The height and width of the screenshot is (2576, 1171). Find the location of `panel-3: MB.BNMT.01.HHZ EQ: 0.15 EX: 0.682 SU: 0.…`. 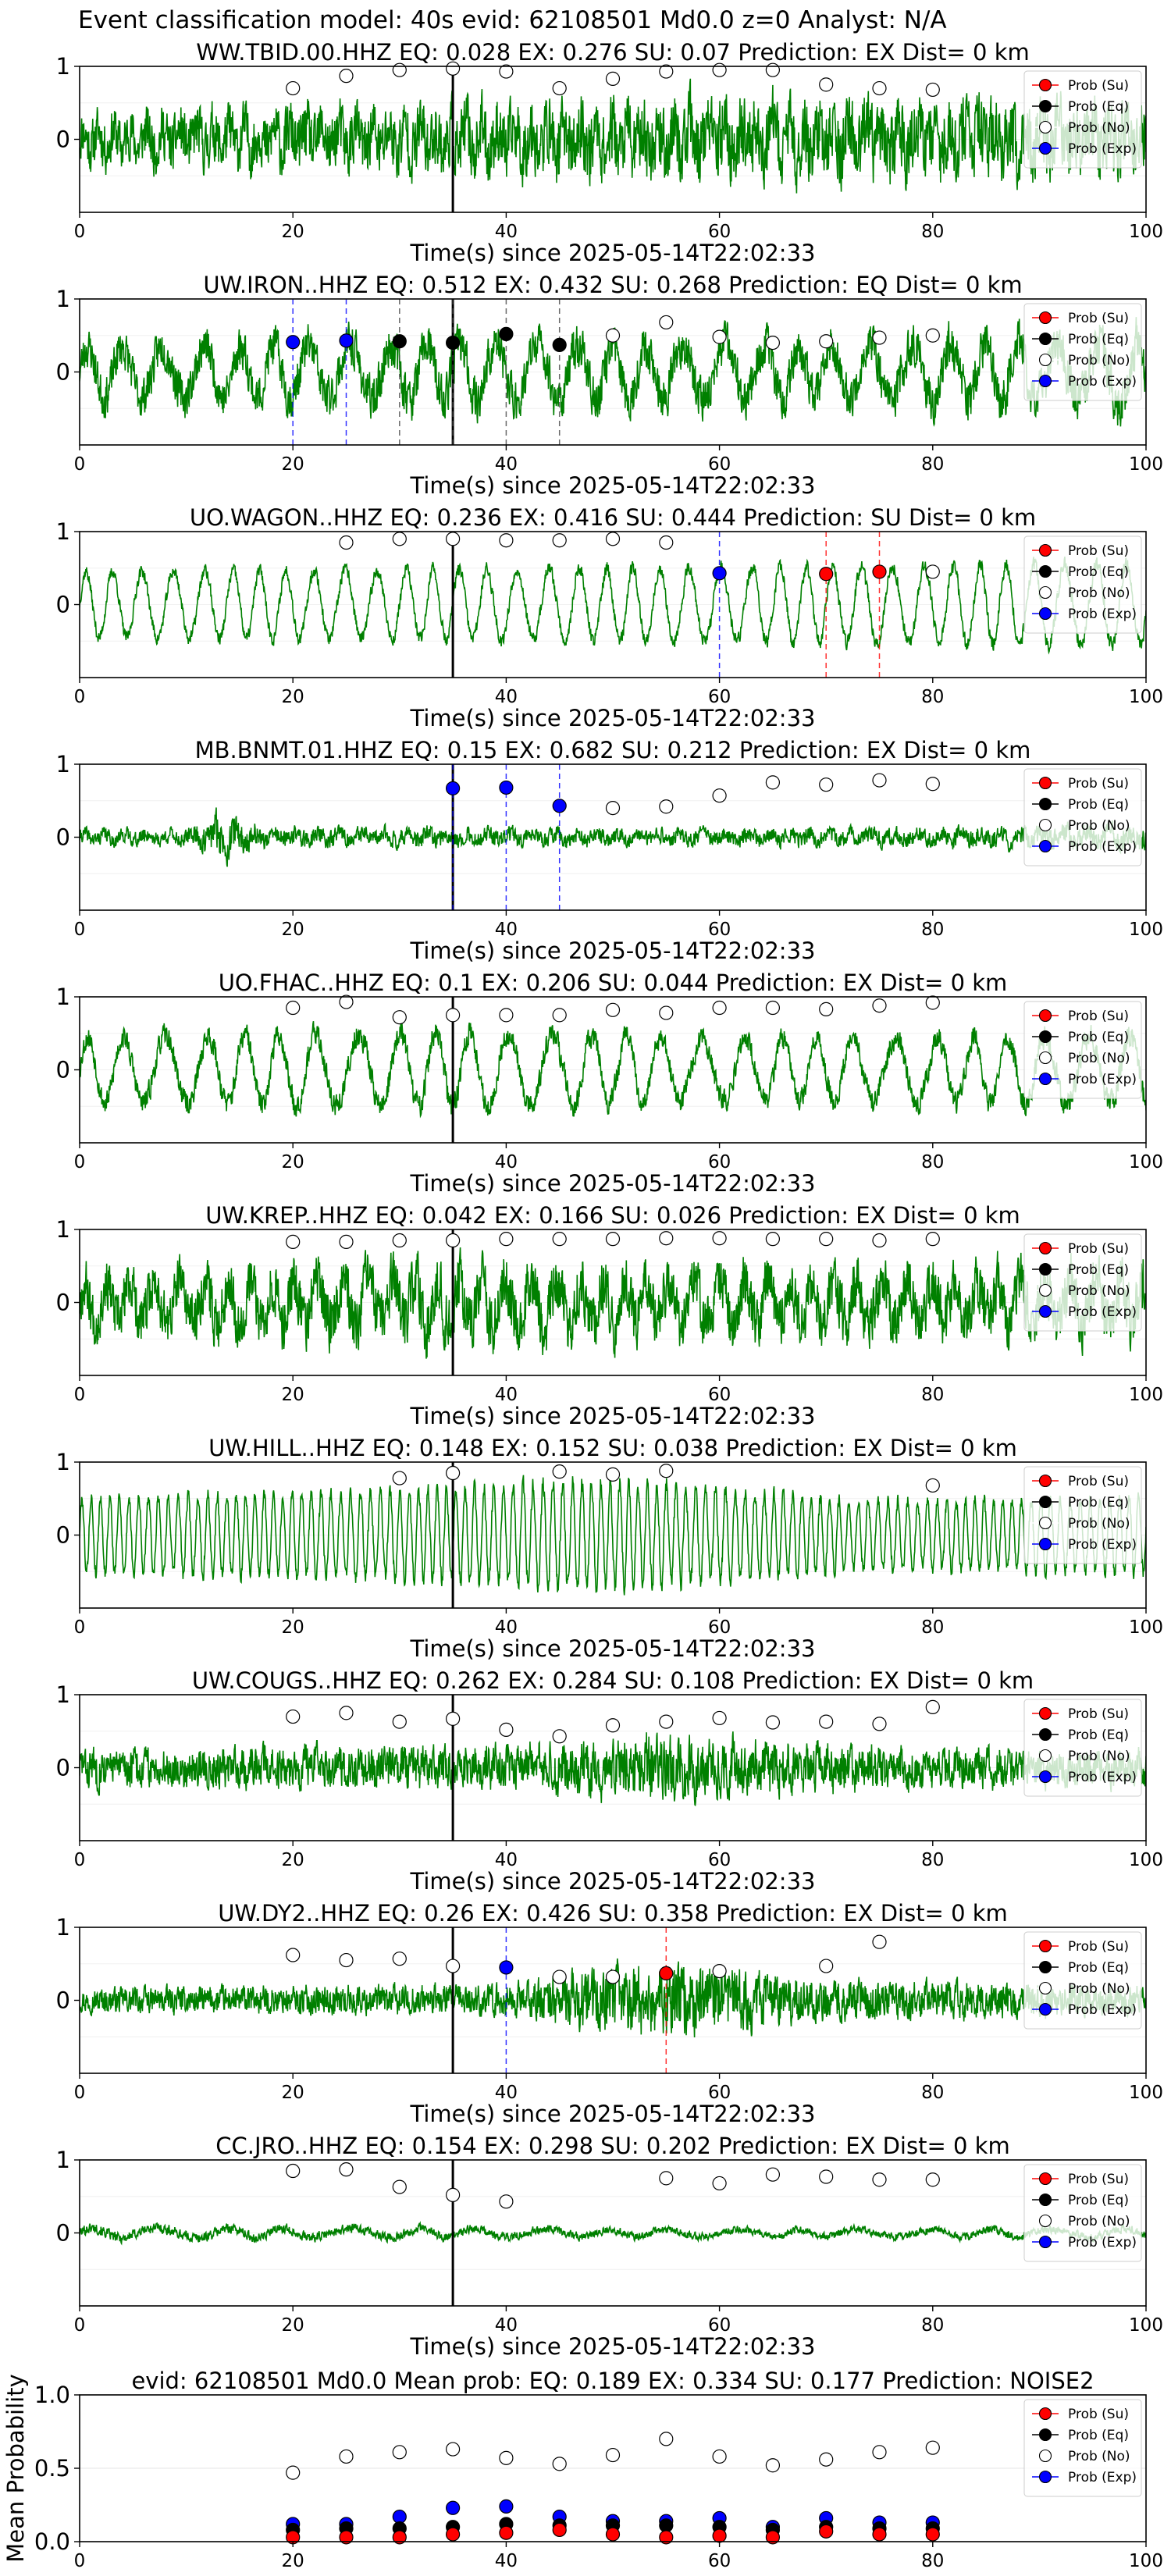

panel-3: MB.BNMT.01.HHZ EQ: 0.15 EX: 0.682 SU: 0.… is located at coordinates (609, 850).